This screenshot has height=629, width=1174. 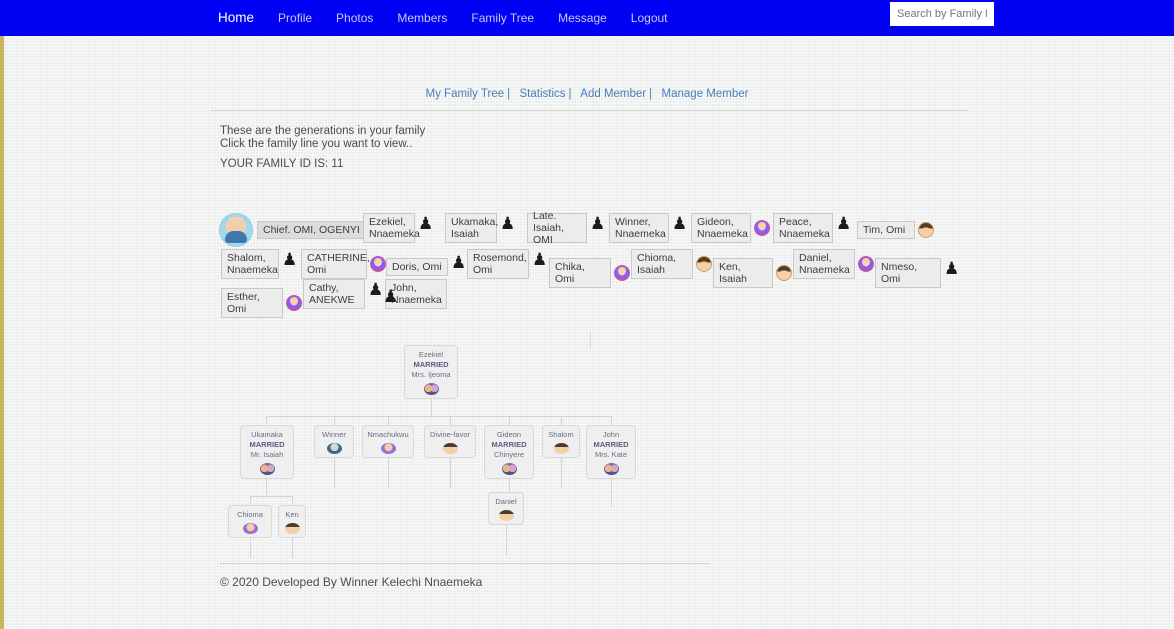 I want to click on member-chip: Winner, Nnaemeka, so click(x=648, y=228).